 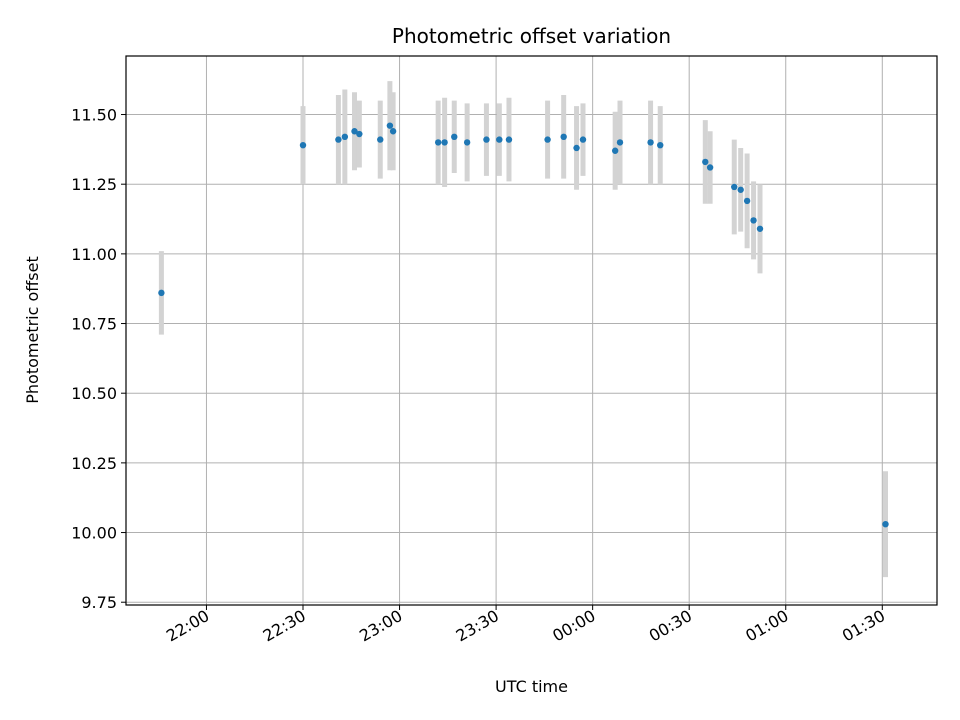 I want to click on y-tick-label: 10.75, so click(x=94, y=324).